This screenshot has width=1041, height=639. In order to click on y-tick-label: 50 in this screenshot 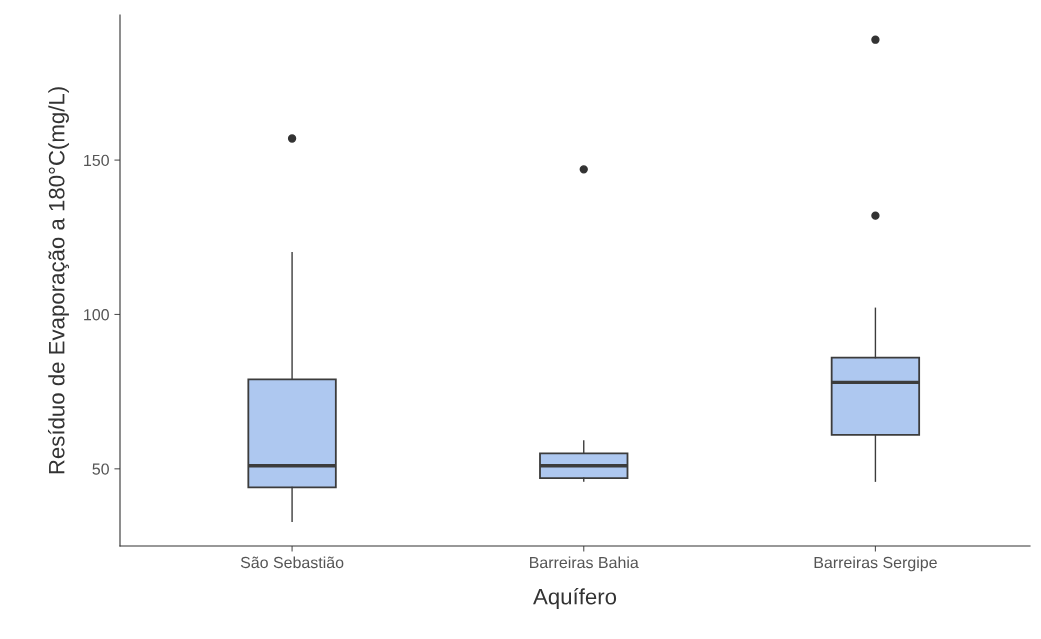, I will do `click(100, 469)`.